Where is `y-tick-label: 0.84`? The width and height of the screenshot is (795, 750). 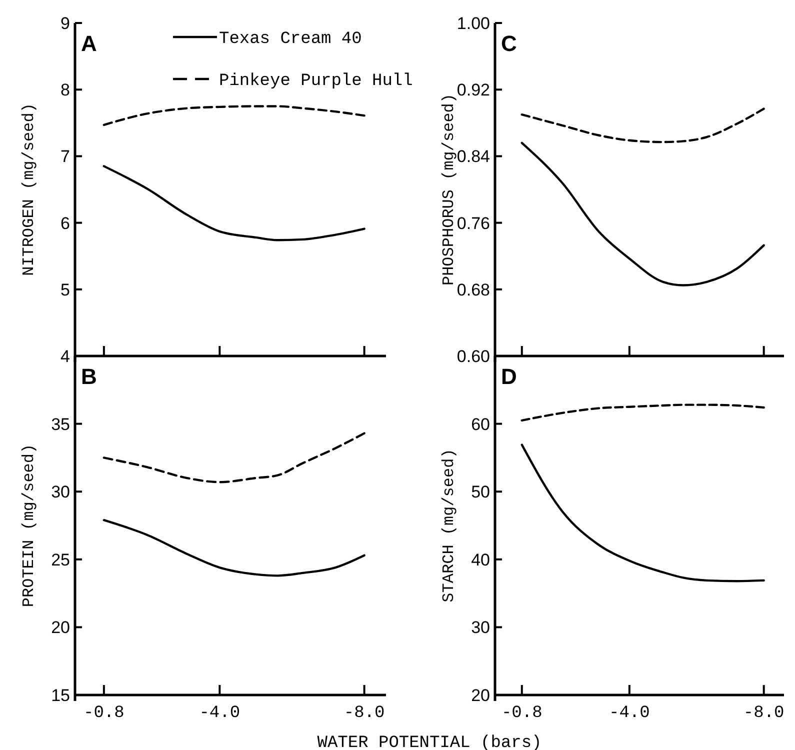 y-tick-label: 0.84 is located at coordinates (473, 156).